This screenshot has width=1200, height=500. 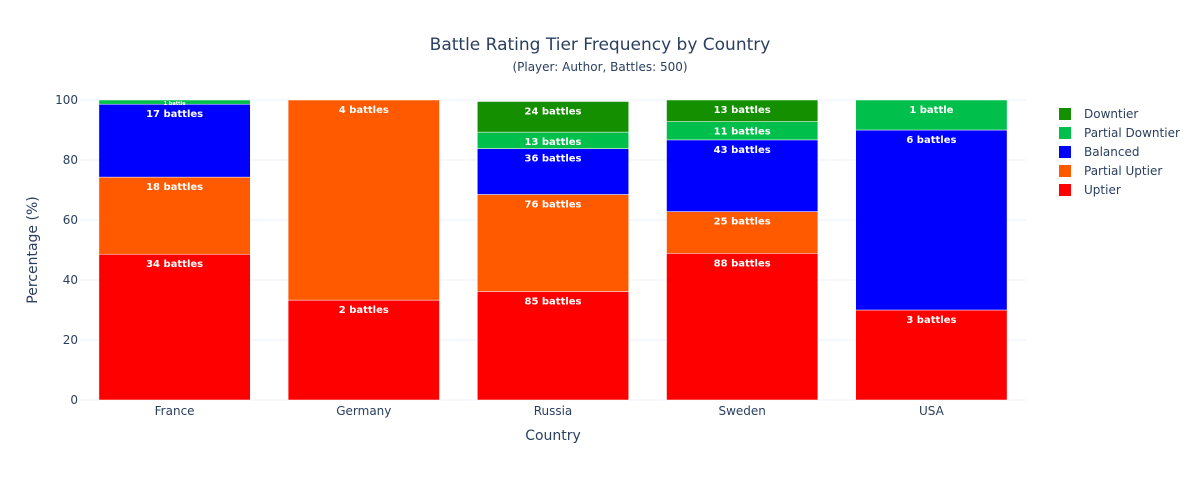 What do you see at coordinates (1132, 133) in the screenshot?
I see `legend-label: Partial Downtier` at bounding box center [1132, 133].